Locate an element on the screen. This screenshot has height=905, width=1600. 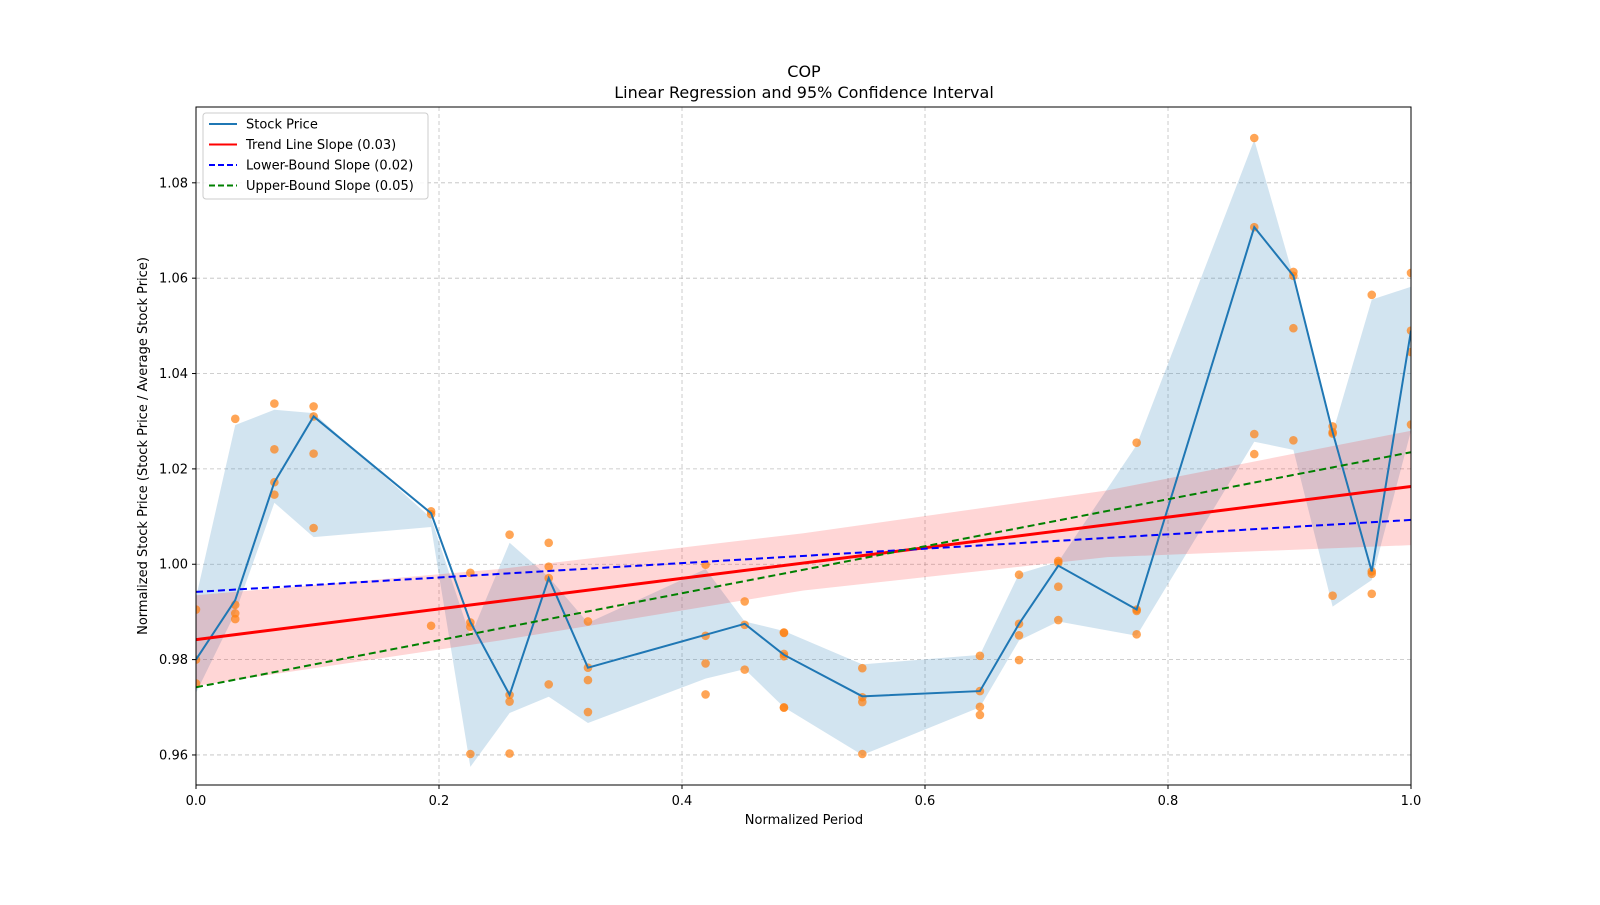
x-tick-label: 1.0 is located at coordinates (1411, 801).